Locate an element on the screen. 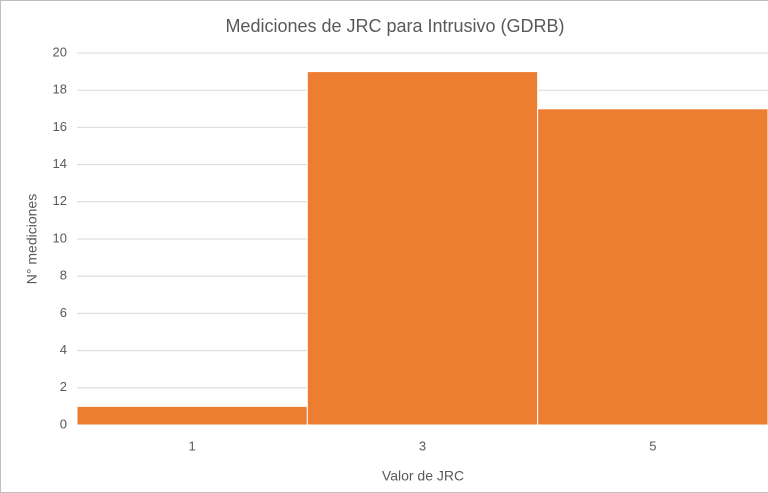  x-axis-title: Valor de JRC is located at coordinates (423, 476).